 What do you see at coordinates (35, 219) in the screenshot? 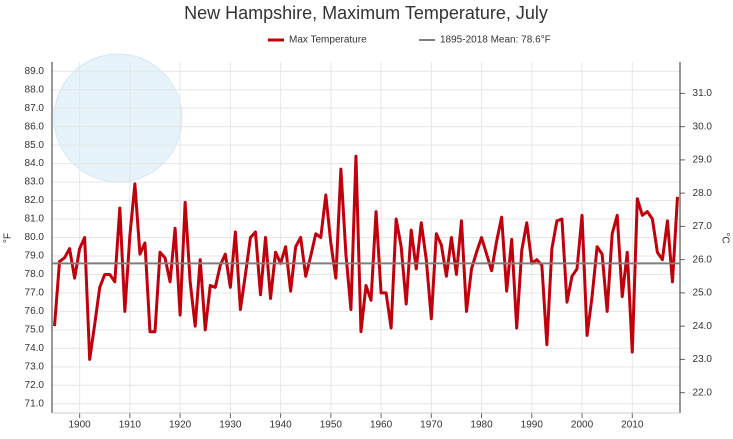
I see `y-tick-label: 81.0` at bounding box center [35, 219].